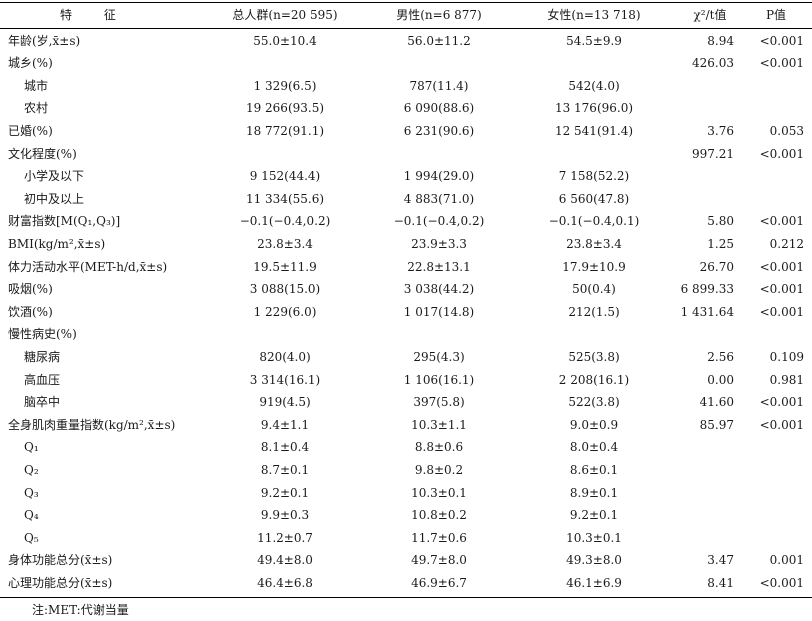 The height and width of the screenshot is (621, 812). I want to click on table-row: Q₄ 9.9±0.3 10.8±0.2 9.2±0.1, so click(406, 515).